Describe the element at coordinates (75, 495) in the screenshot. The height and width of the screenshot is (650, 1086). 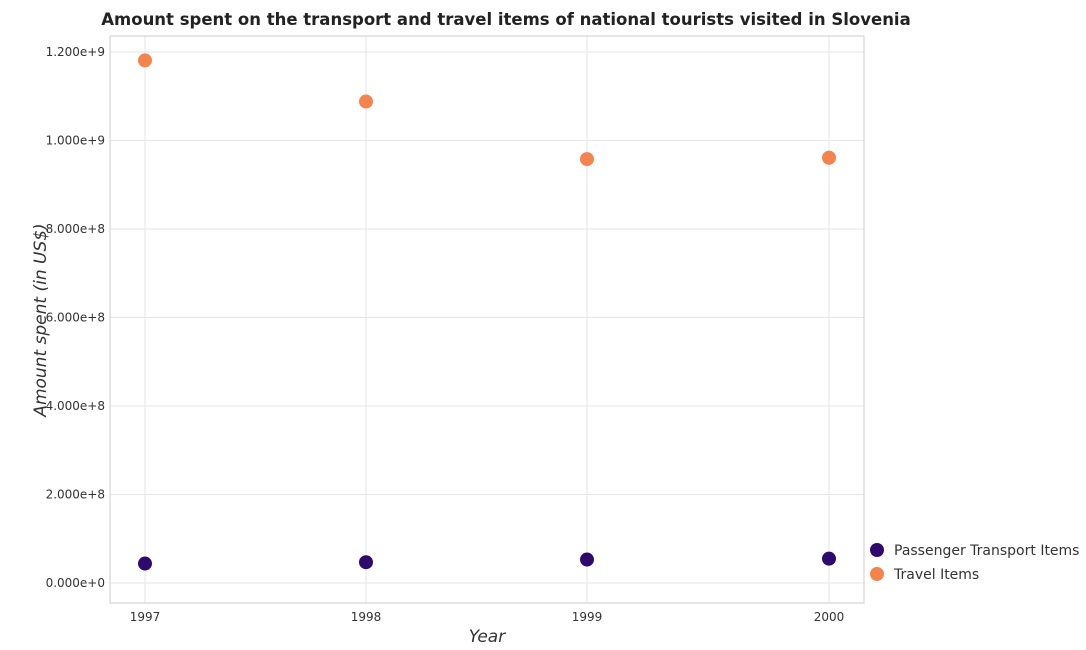
I see `y-tick-label: 2.000e+8` at that location.